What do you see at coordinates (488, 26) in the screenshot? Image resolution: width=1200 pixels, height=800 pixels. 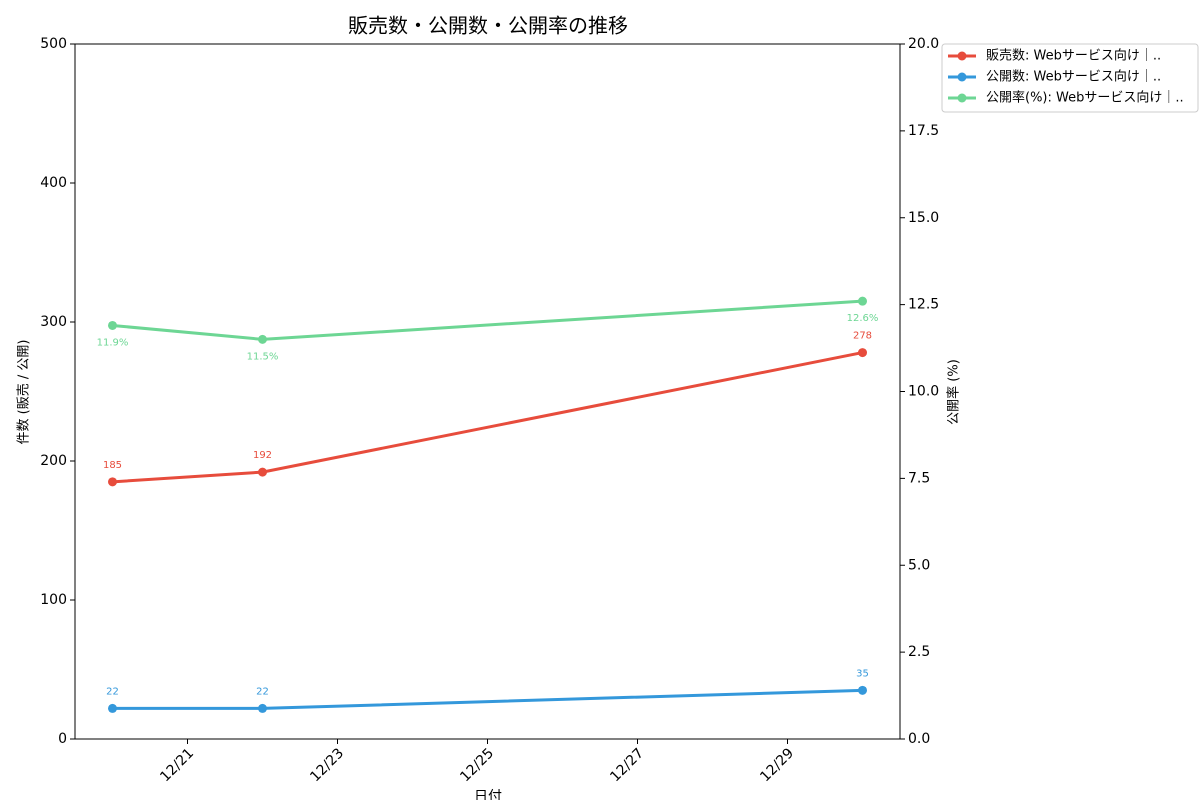 I see `chart-title: 販売数・公開数・公開率の推移` at bounding box center [488, 26].